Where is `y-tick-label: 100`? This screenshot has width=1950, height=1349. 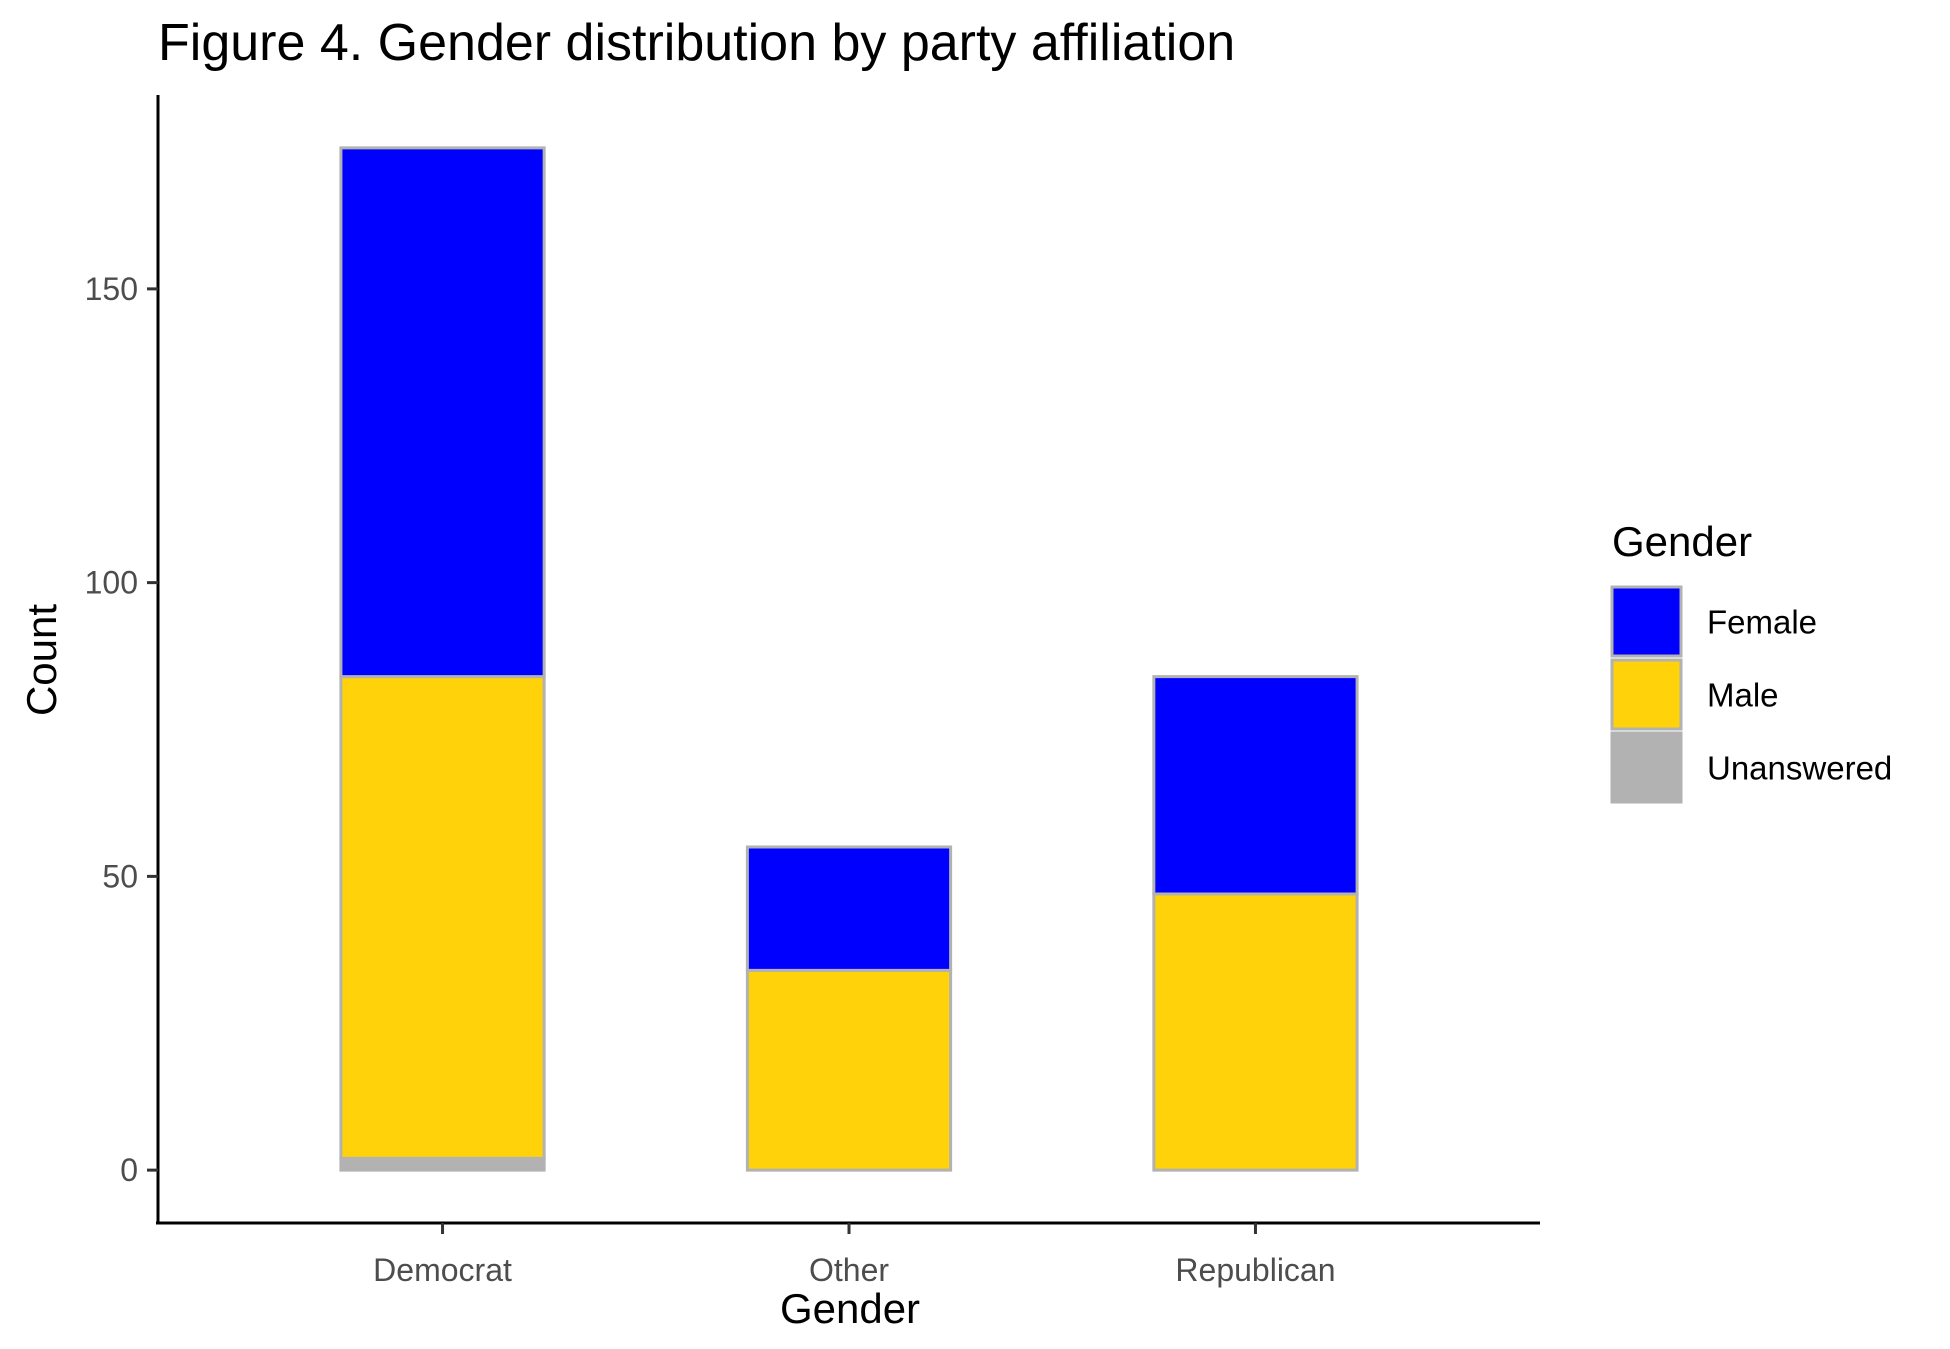 y-tick-label: 100 is located at coordinates (111, 583).